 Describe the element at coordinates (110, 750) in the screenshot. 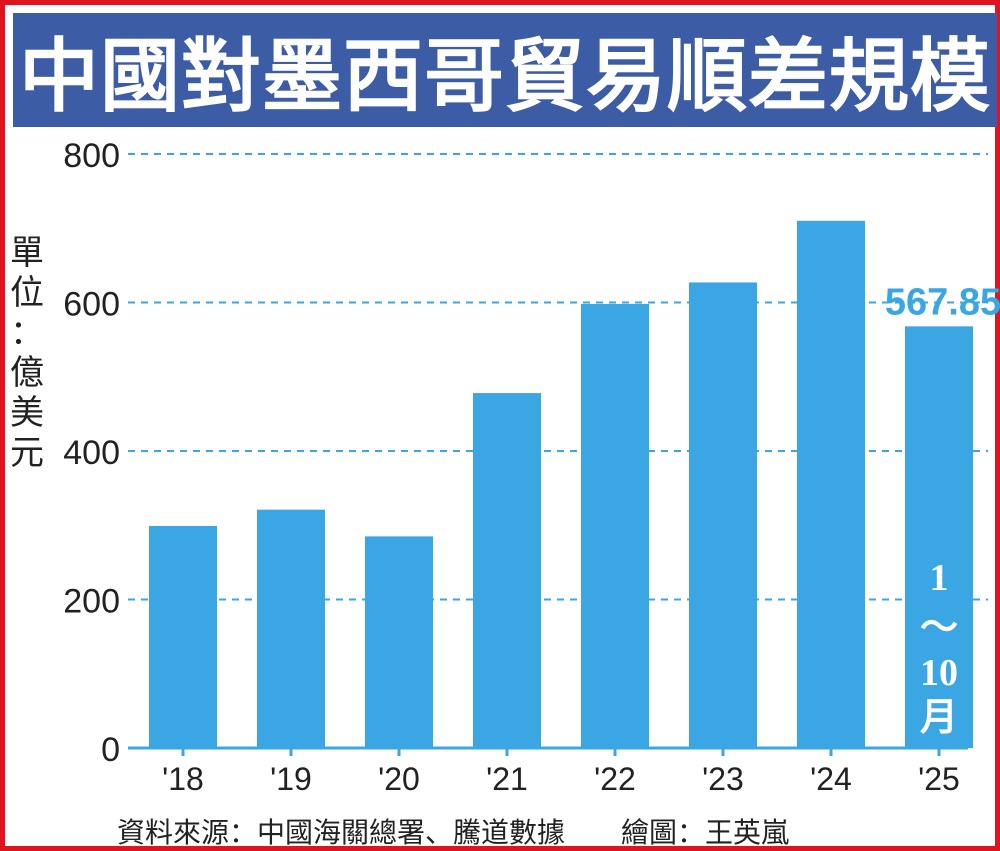

I see `y-tick-label: 0` at that location.